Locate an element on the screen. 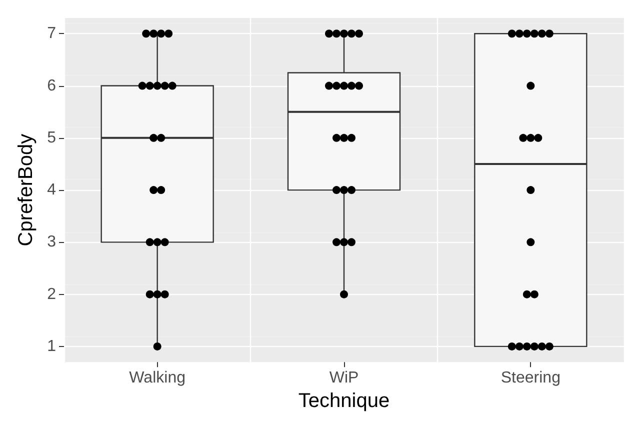  y-tick-label: 7 is located at coordinates (51, 33).